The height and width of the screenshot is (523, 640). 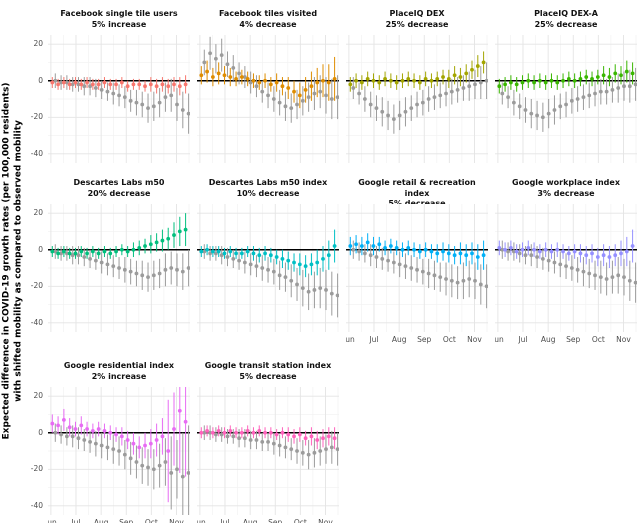 I want to click on panel-title: Google workplace index 3% decrease, so click(x=566, y=189).